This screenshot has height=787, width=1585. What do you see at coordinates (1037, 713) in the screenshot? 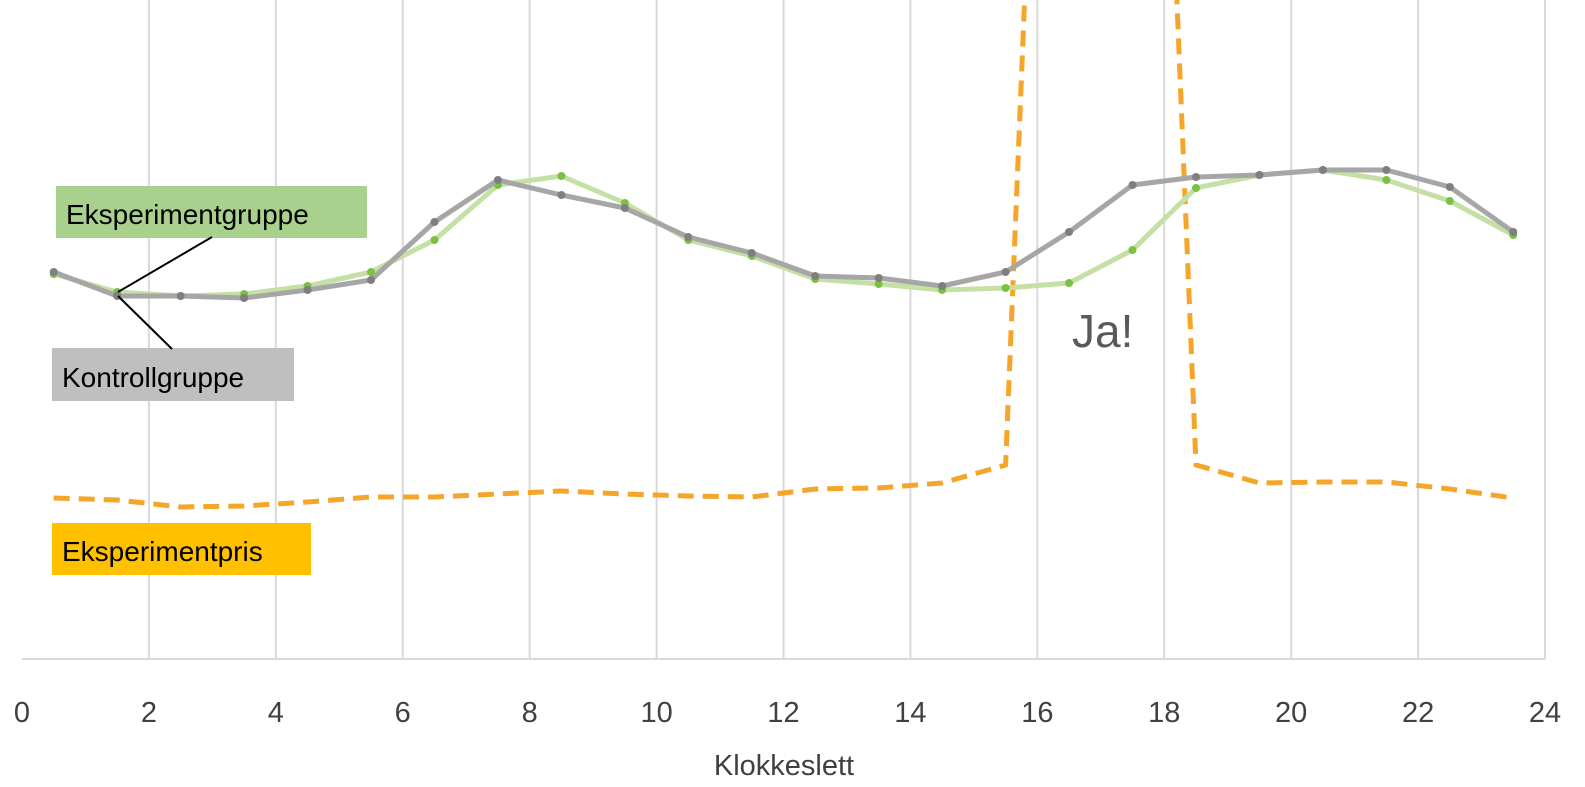
I see `x-tick-label-16: 16` at bounding box center [1037, 713].